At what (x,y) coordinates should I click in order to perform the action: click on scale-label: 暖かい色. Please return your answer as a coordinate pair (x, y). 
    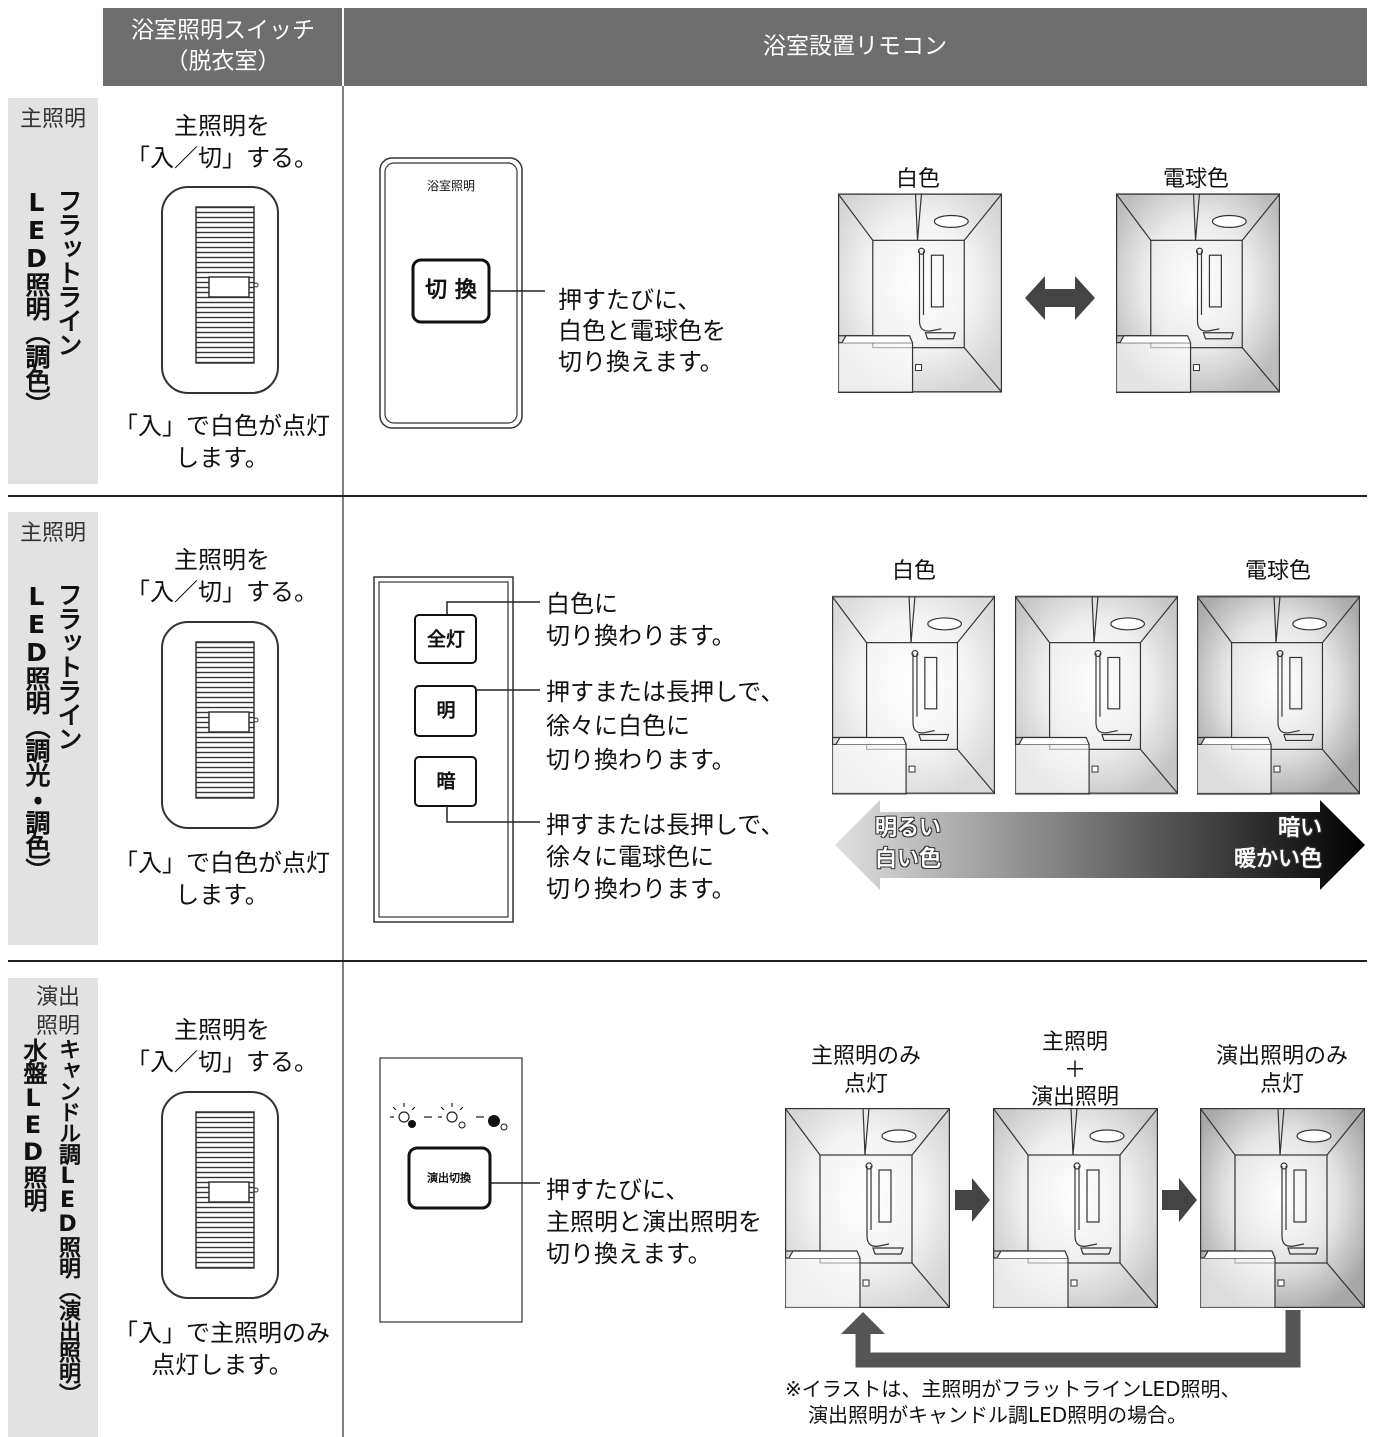
    Looking at the image, I should click on (1277, 859).